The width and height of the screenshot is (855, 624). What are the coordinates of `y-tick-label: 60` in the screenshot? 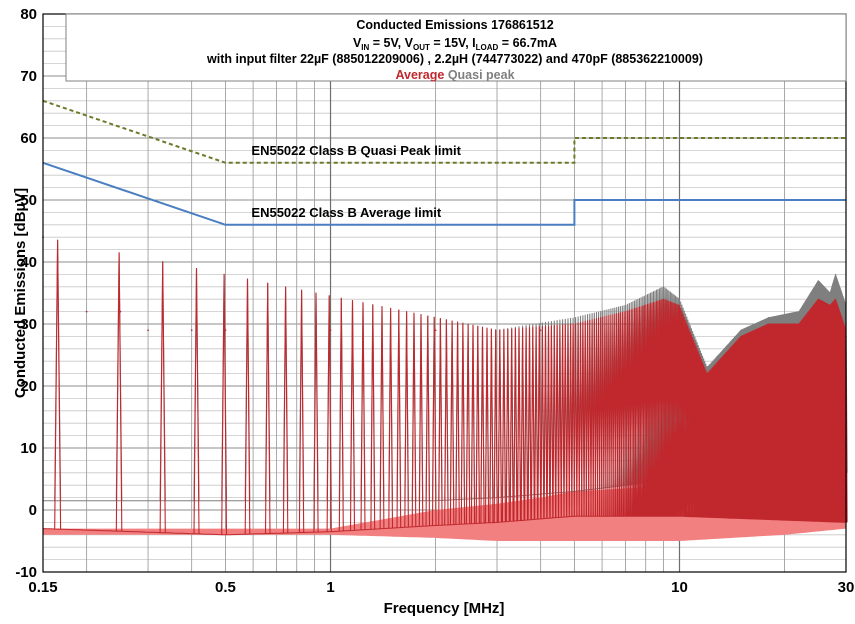 It's located at (28, 138).